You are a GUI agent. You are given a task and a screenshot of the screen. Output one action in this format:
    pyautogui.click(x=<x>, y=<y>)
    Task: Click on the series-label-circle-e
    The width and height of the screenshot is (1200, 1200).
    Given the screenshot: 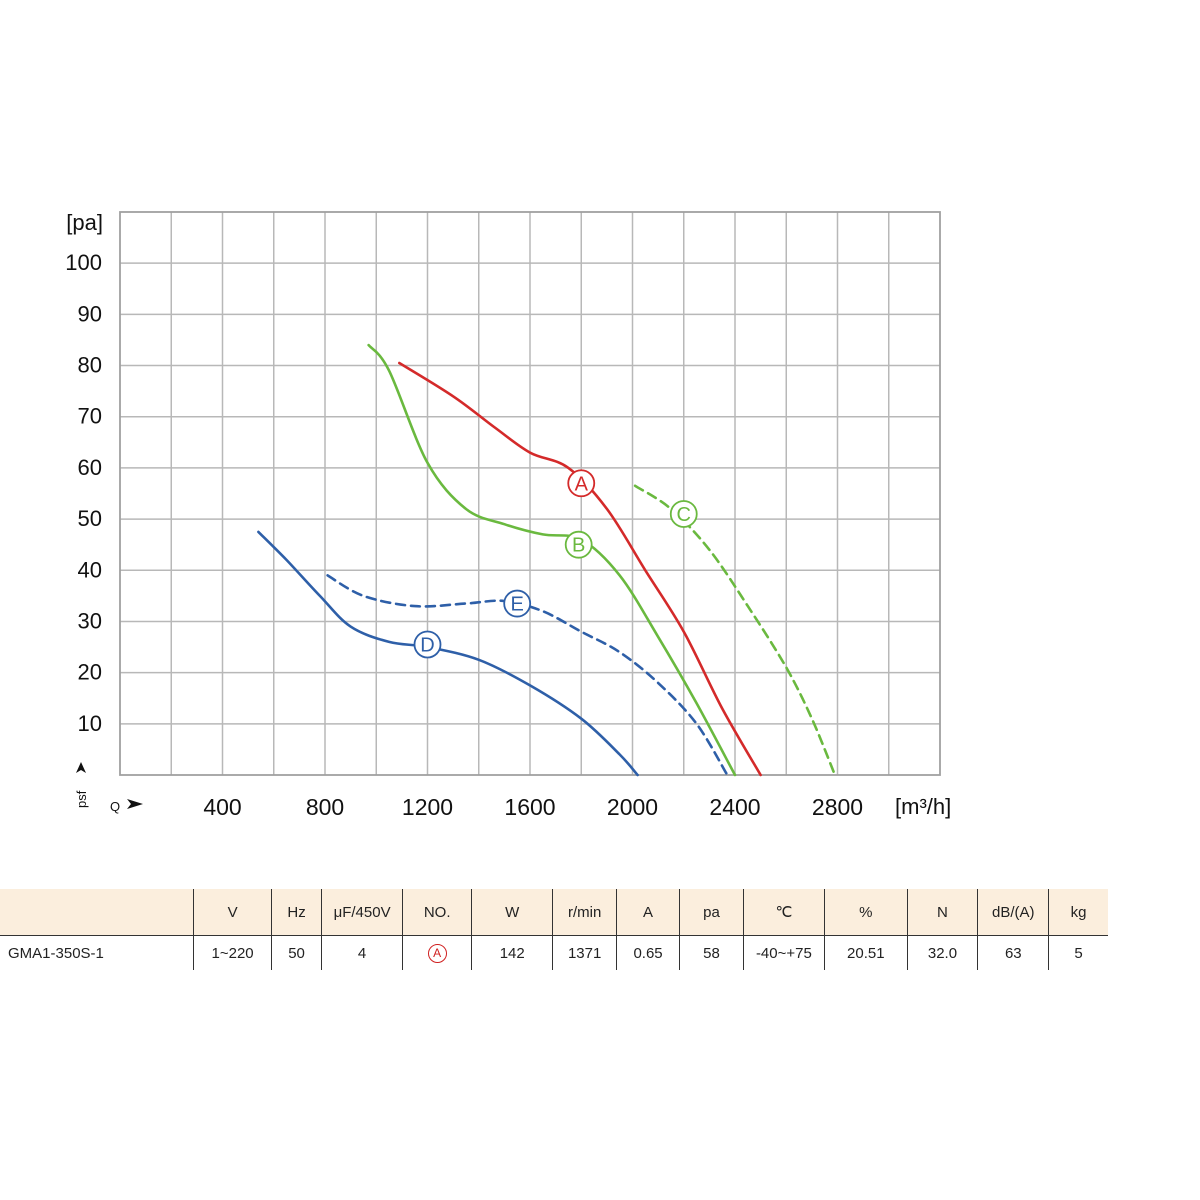 What is the action you would take?
    pyautogui.click(x=517, y=603)
    